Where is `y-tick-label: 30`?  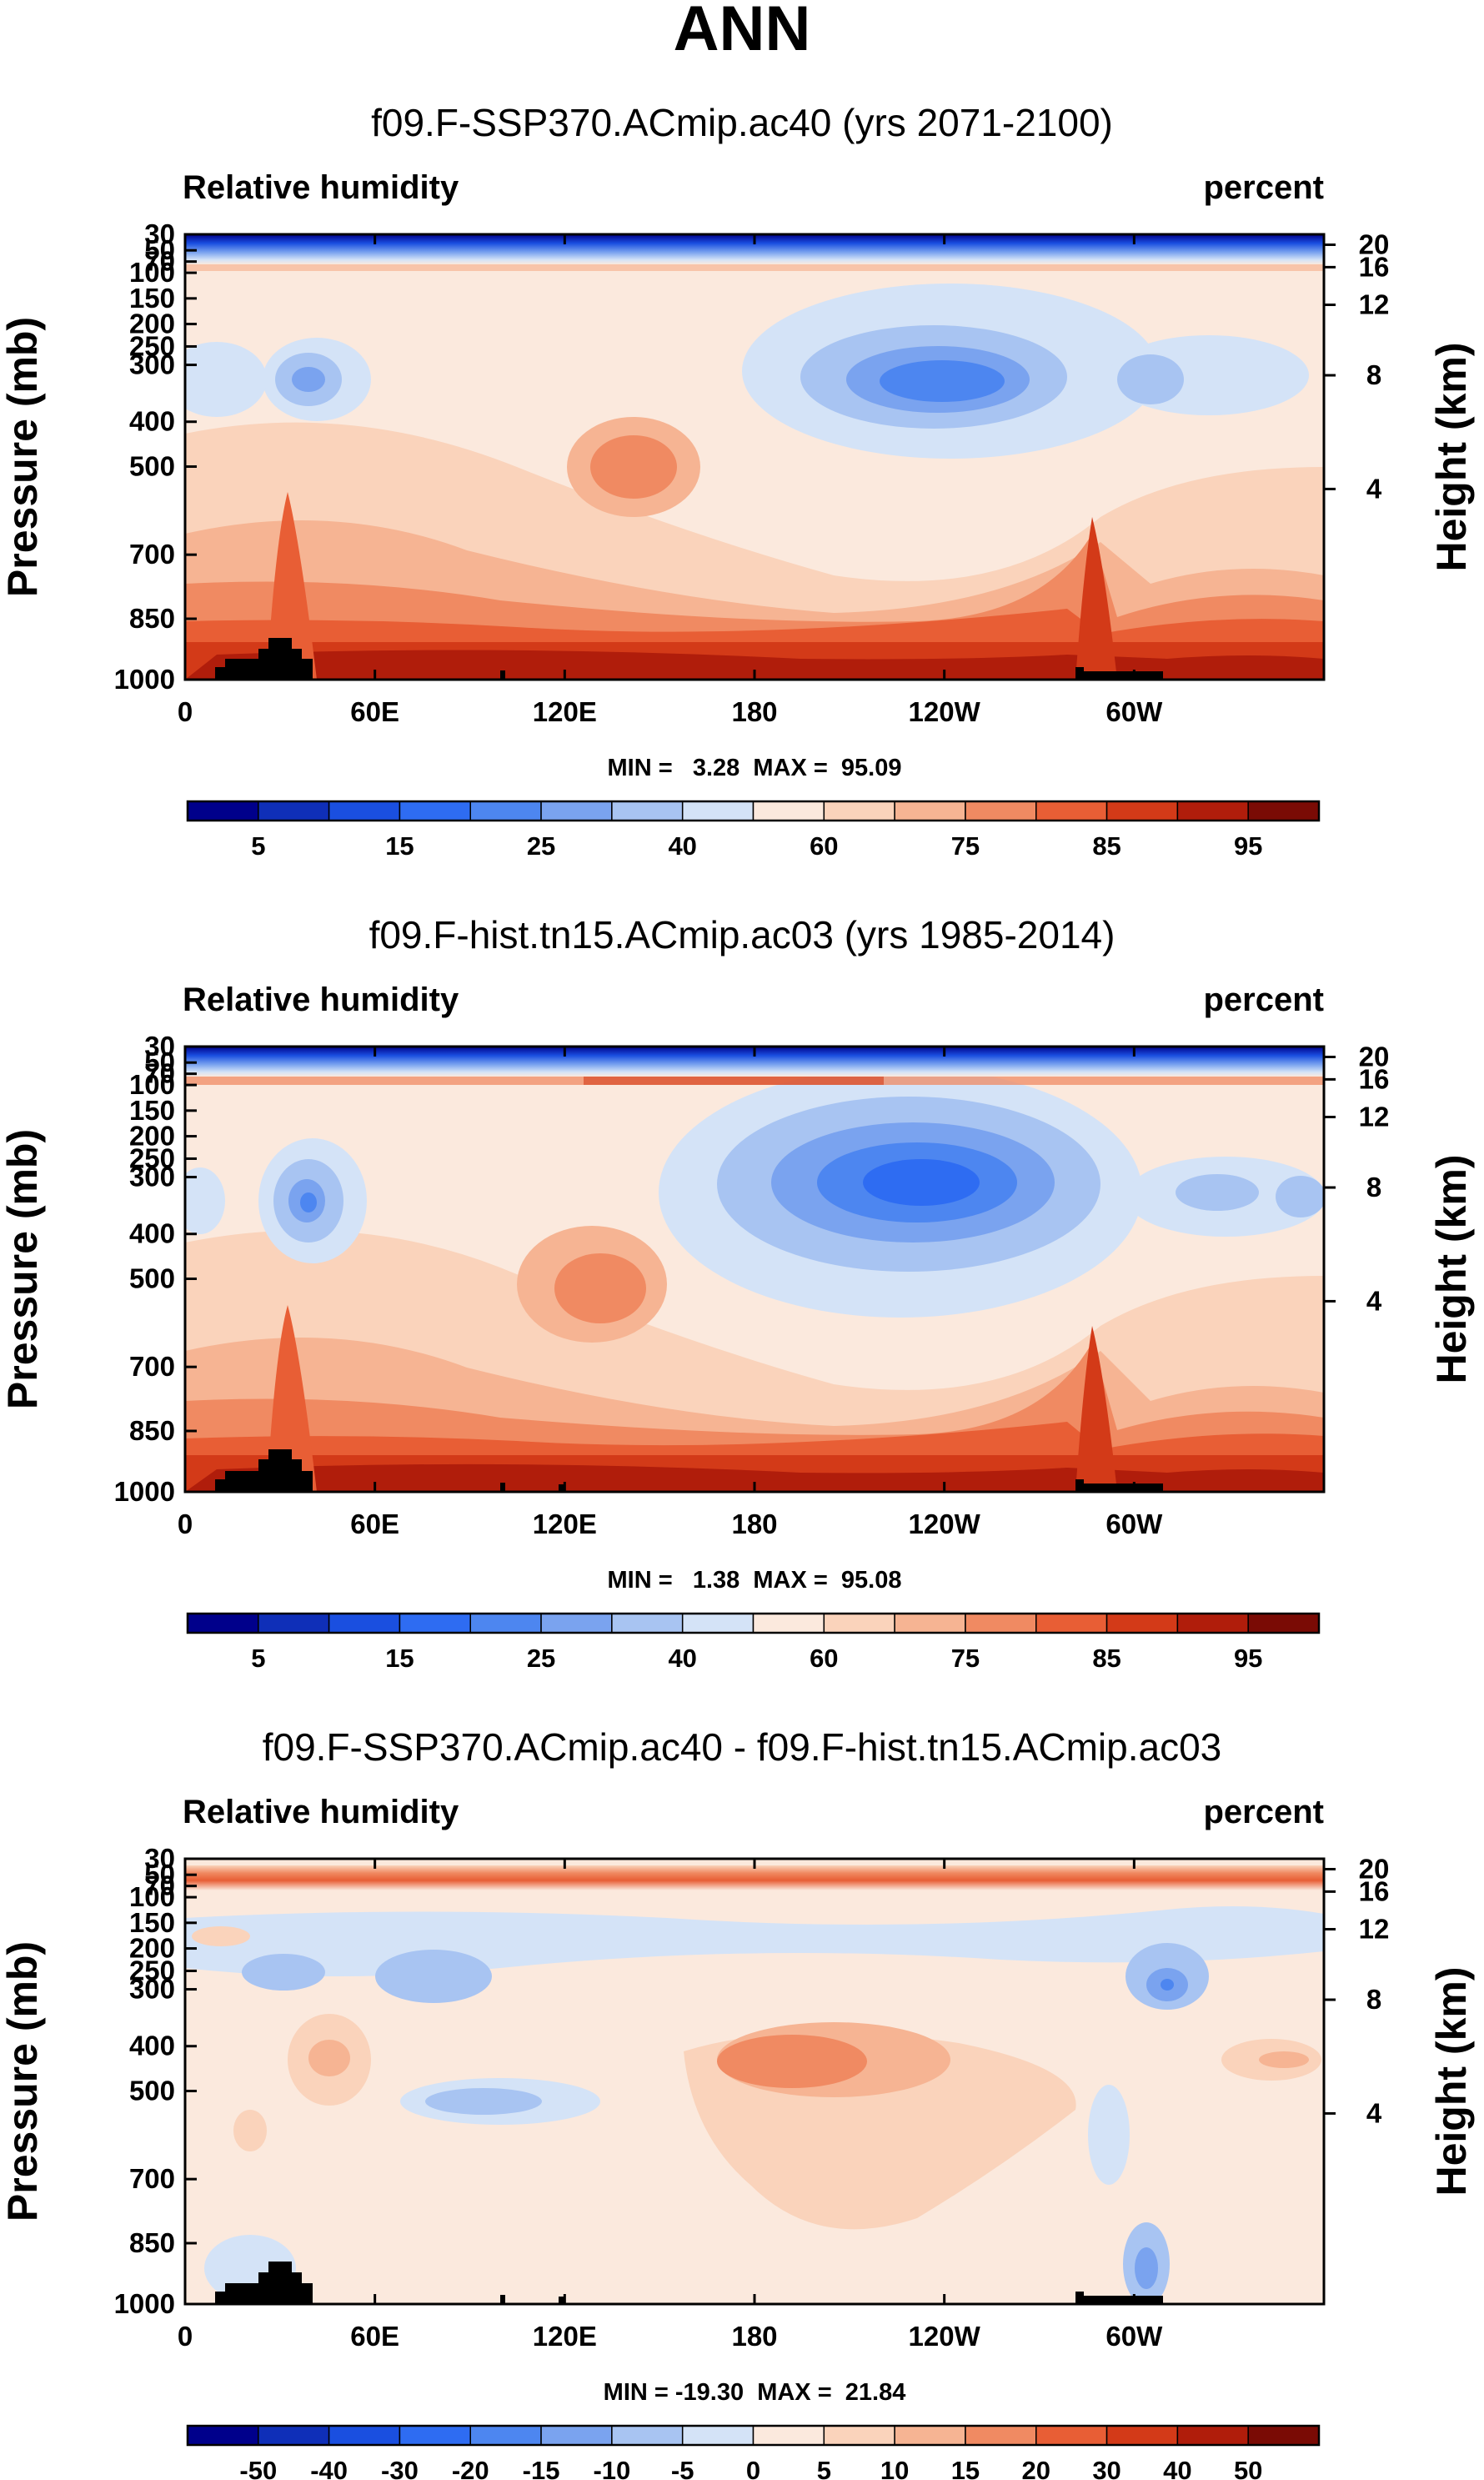 y-tick-label: 30 is located at coordinates (159, 1047).